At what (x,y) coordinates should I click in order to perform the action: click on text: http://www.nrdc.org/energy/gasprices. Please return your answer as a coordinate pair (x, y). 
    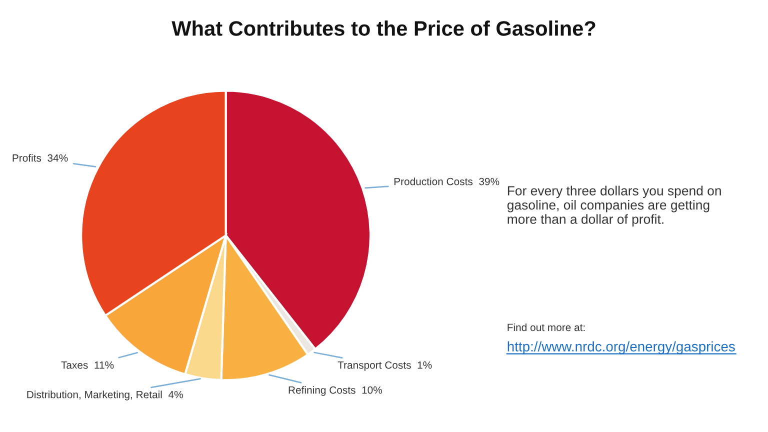
    Looking at the image, I should click on (621, 347).